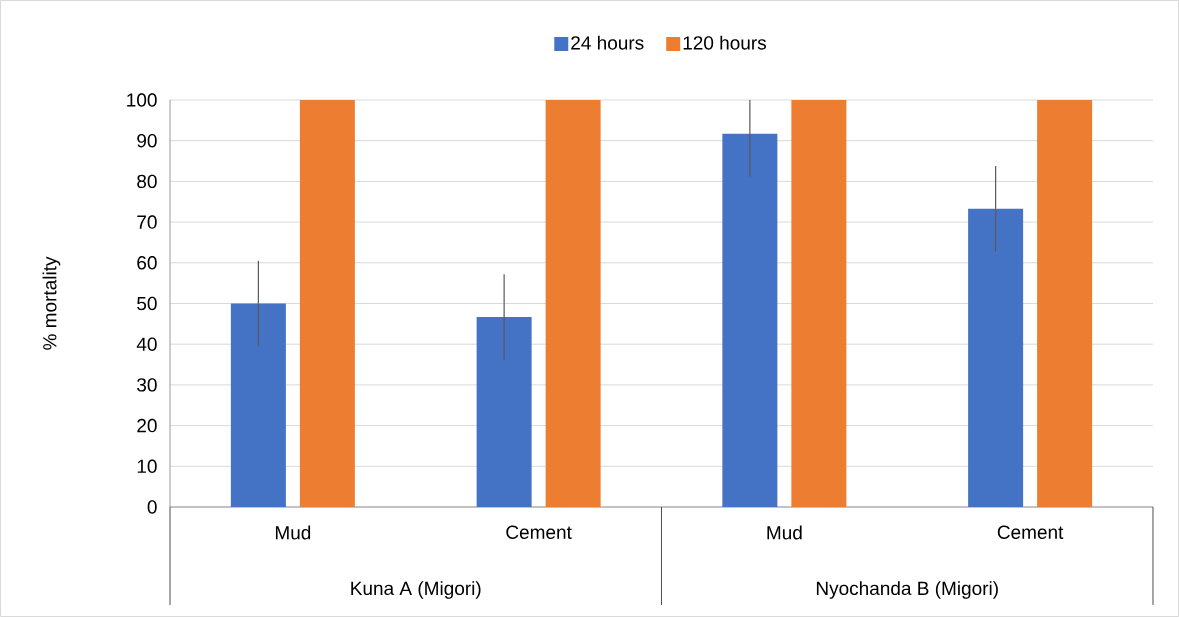 Image resolution: width=1179 pixels, height=617 pixels. I want to click on y-axis-title: % mortality, so click(51, 303).